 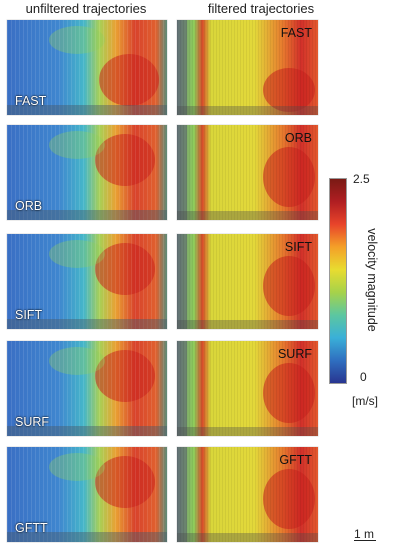 What do you see at coordinates (247, 494) in the screenshot?
I see `filtered-panel-gftt: GFTT` at bounding box center [247, 494].